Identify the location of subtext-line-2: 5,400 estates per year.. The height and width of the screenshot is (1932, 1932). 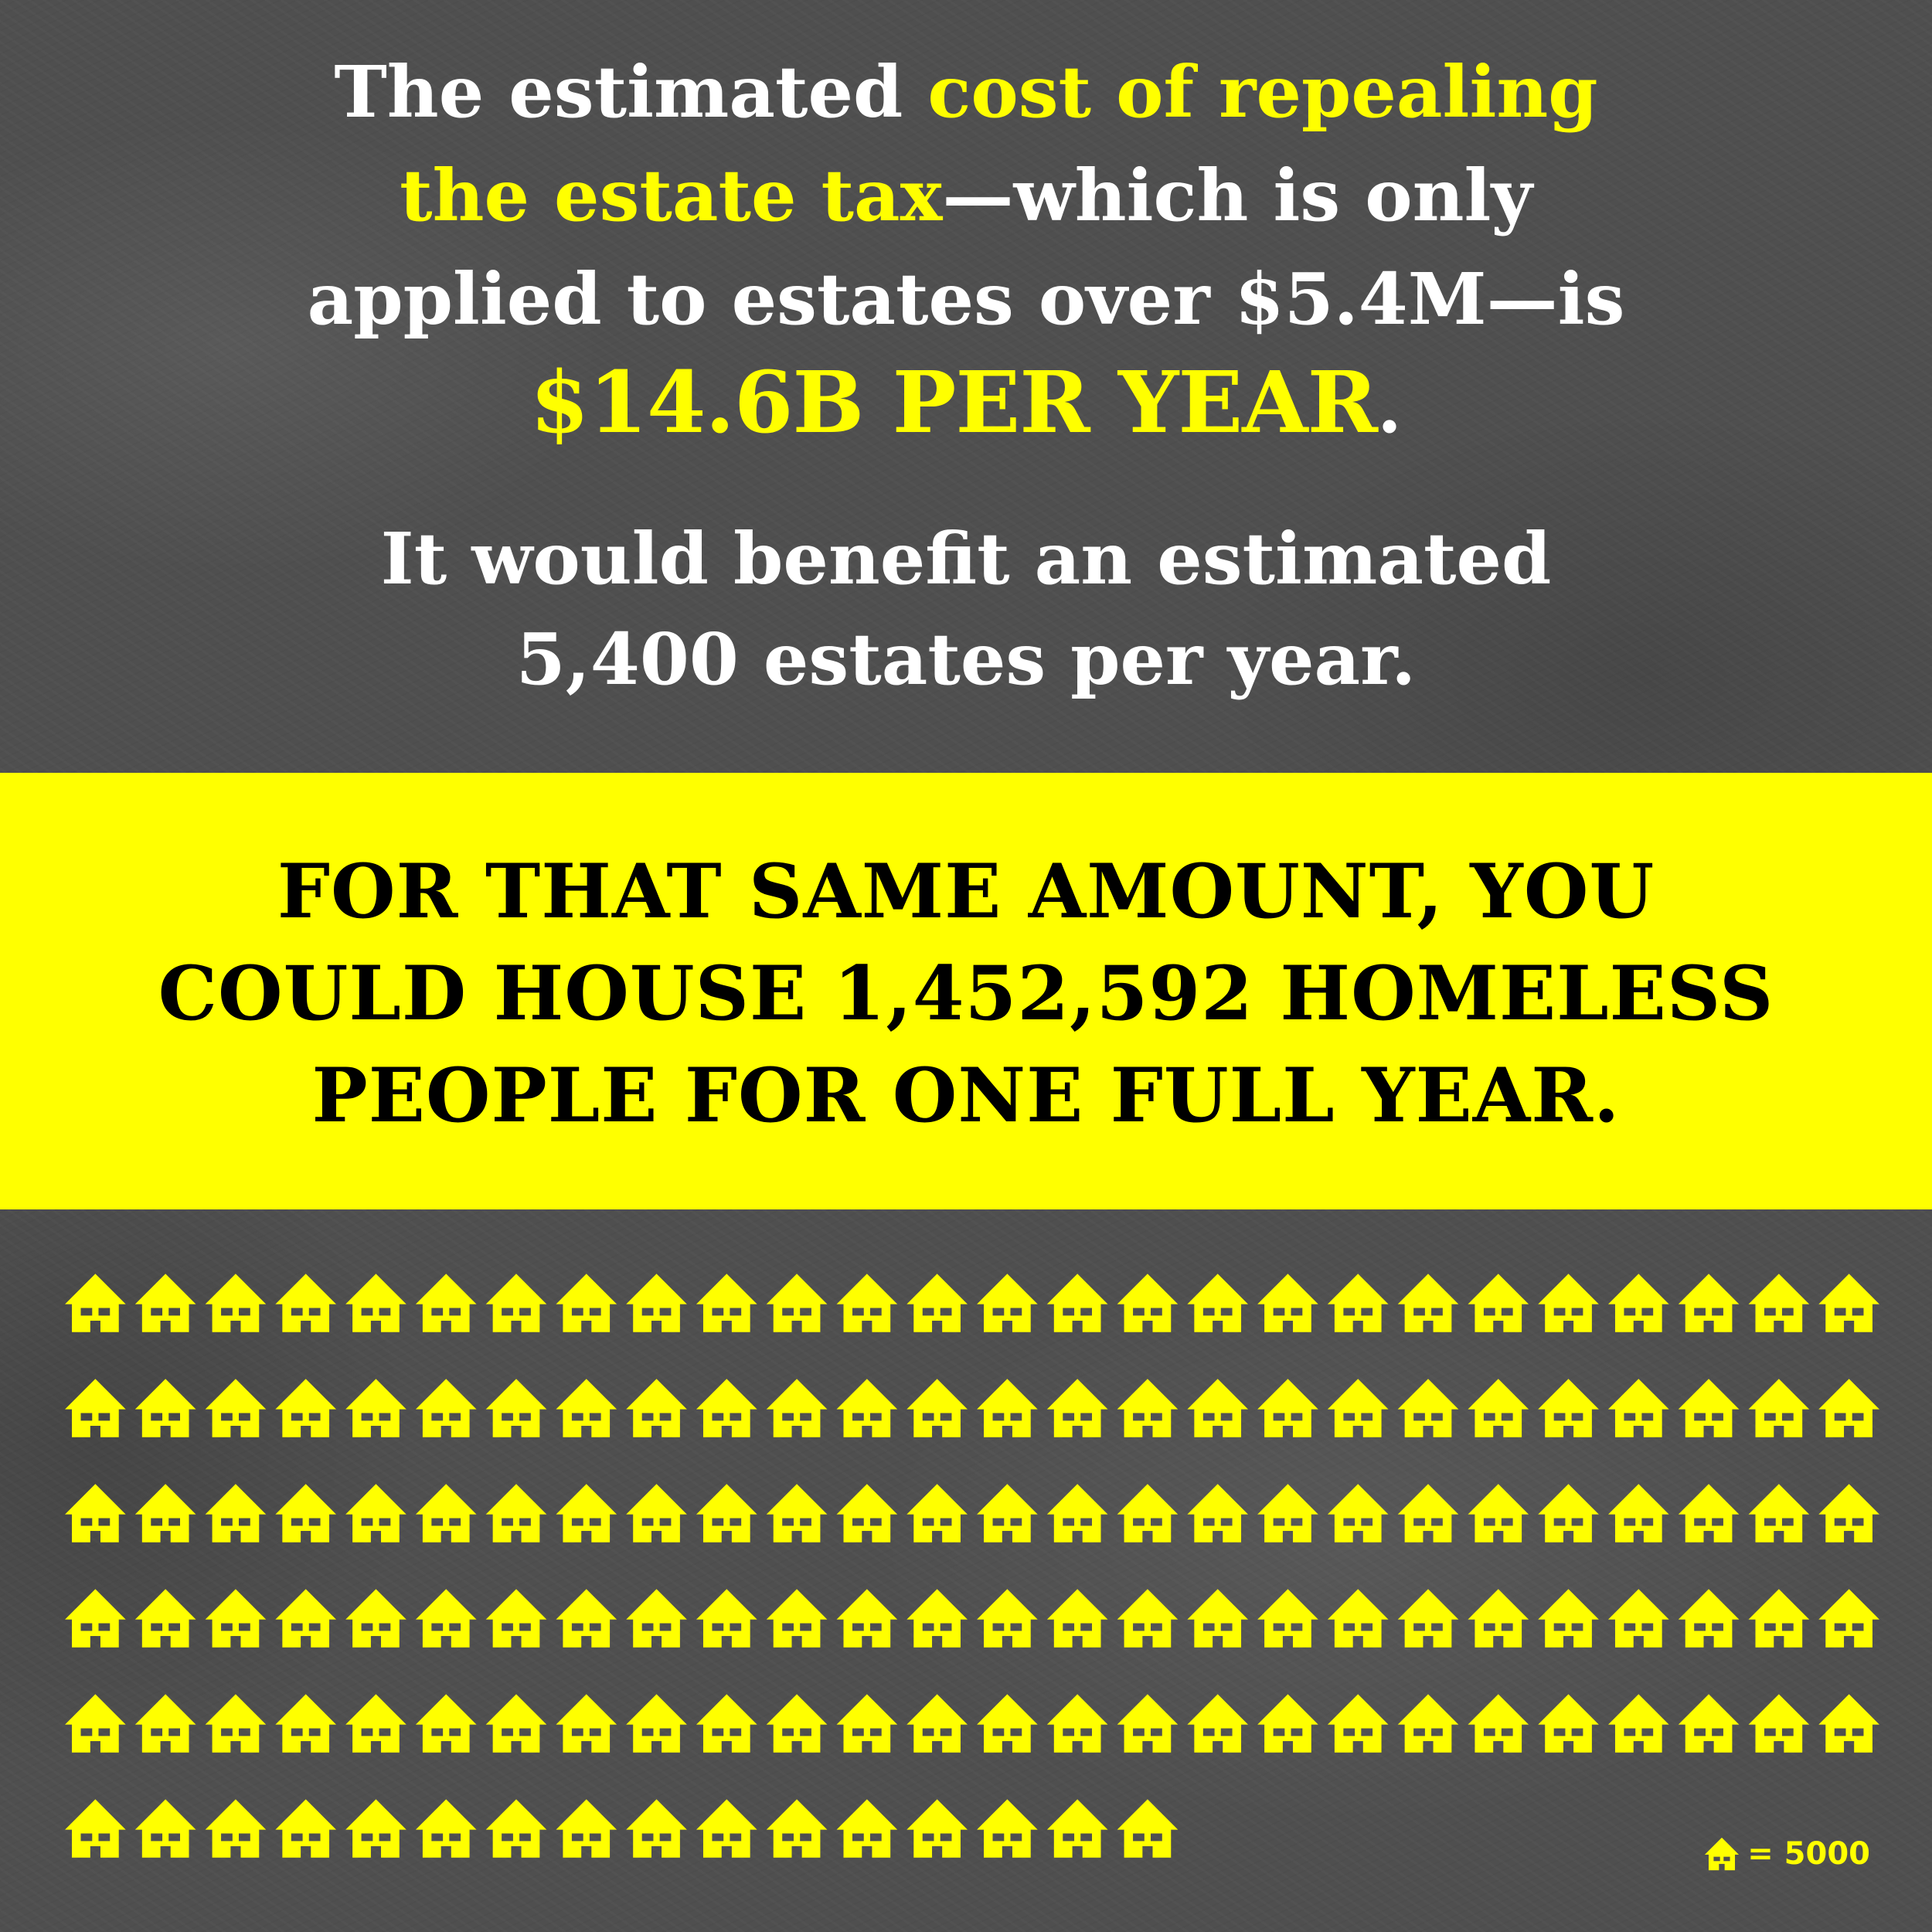
(966, 659).